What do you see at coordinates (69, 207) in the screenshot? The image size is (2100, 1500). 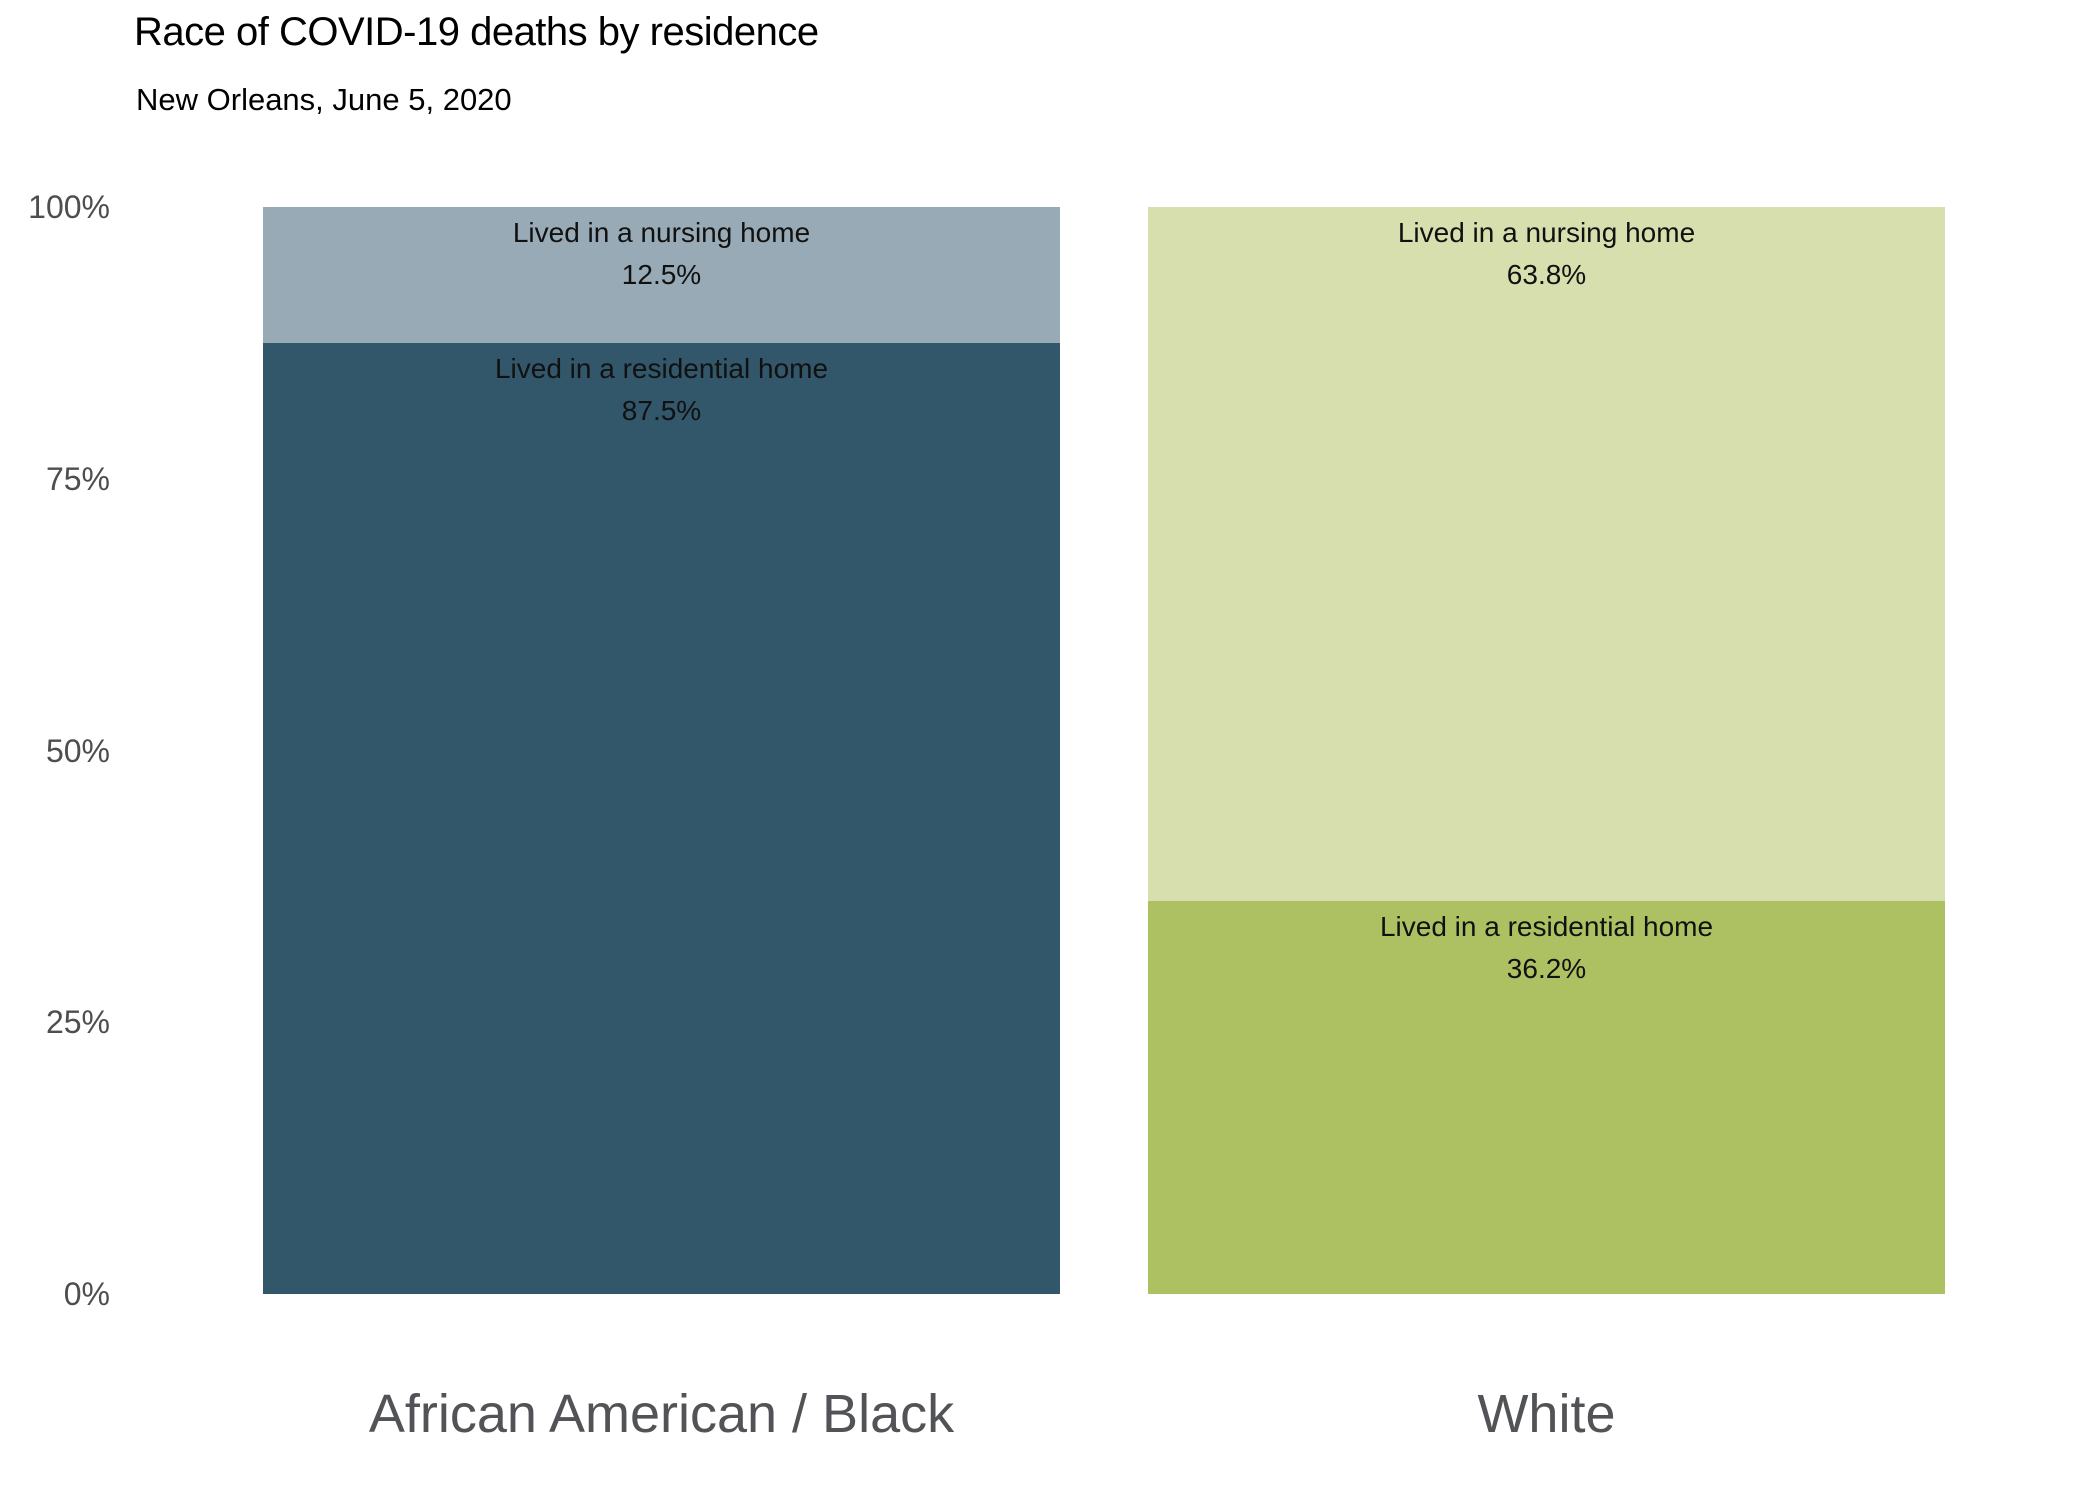 I see `y-tick-100: 100%` at bounding box center [69, 207].